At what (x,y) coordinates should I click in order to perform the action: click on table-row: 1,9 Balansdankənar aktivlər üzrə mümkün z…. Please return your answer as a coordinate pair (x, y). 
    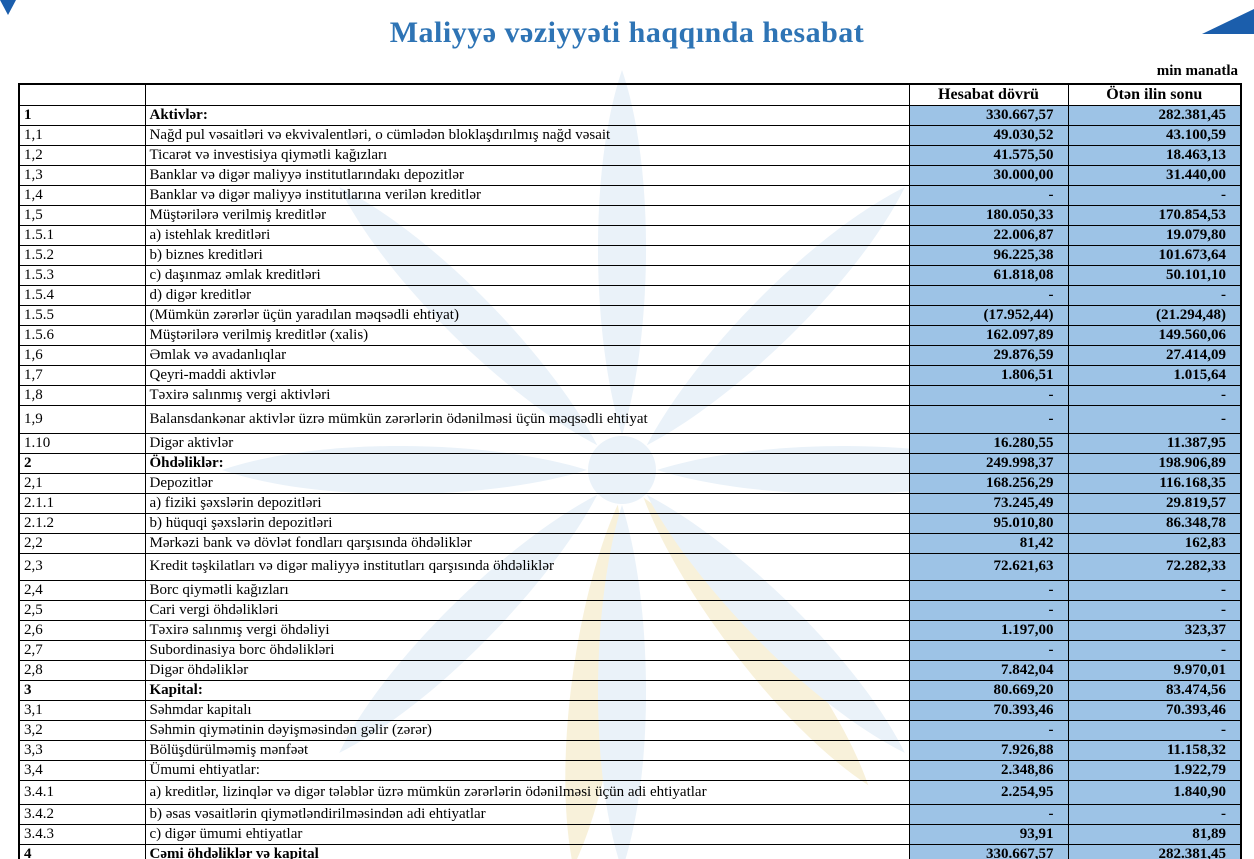
    Looking at the image, I should click on (630, 419).